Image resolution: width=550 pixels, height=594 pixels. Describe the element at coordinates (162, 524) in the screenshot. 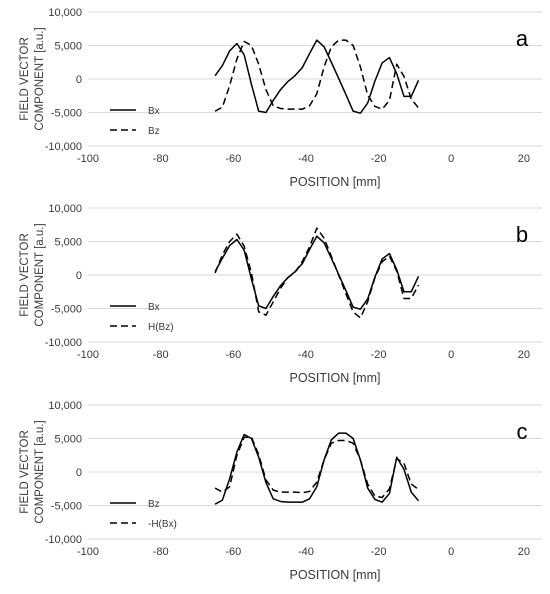

I see `legend-label: -H(Bx)` at that location.